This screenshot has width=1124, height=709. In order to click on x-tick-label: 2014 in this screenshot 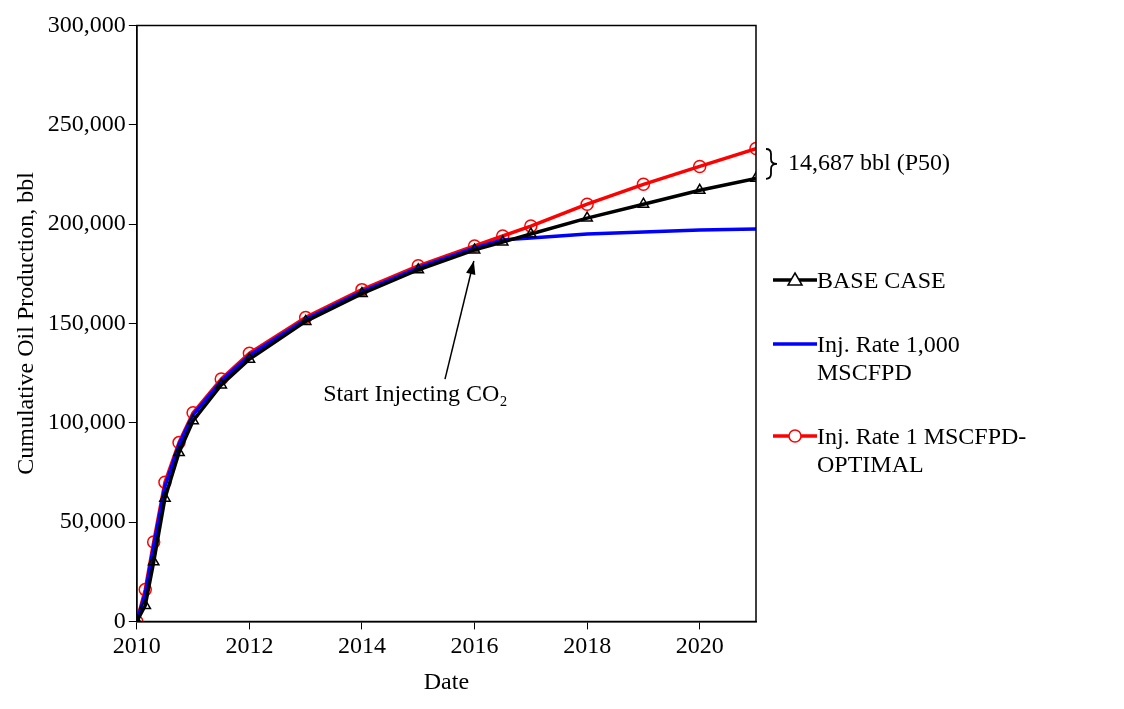, I will do `click(361, 645)`.